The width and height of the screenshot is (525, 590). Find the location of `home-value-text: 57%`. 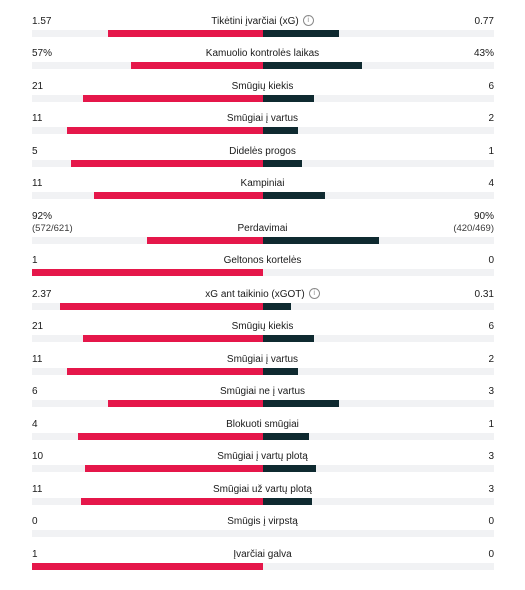

home-value-text: 57% is located at coordinates (42, 53).